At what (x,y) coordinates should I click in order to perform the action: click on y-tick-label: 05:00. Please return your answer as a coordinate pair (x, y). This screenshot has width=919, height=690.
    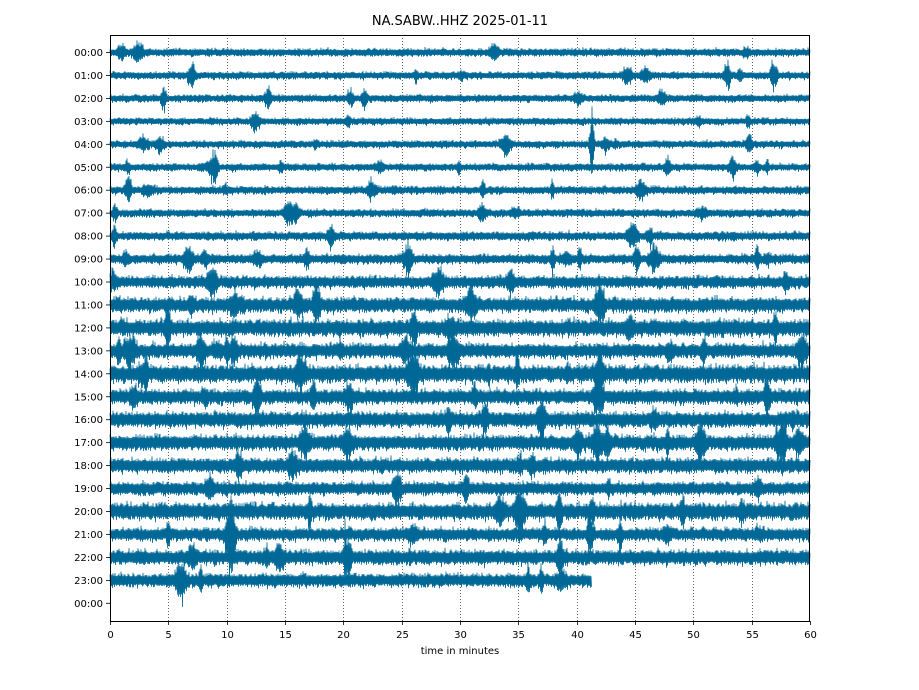
    Looking at the image, I should click on (88, 168).